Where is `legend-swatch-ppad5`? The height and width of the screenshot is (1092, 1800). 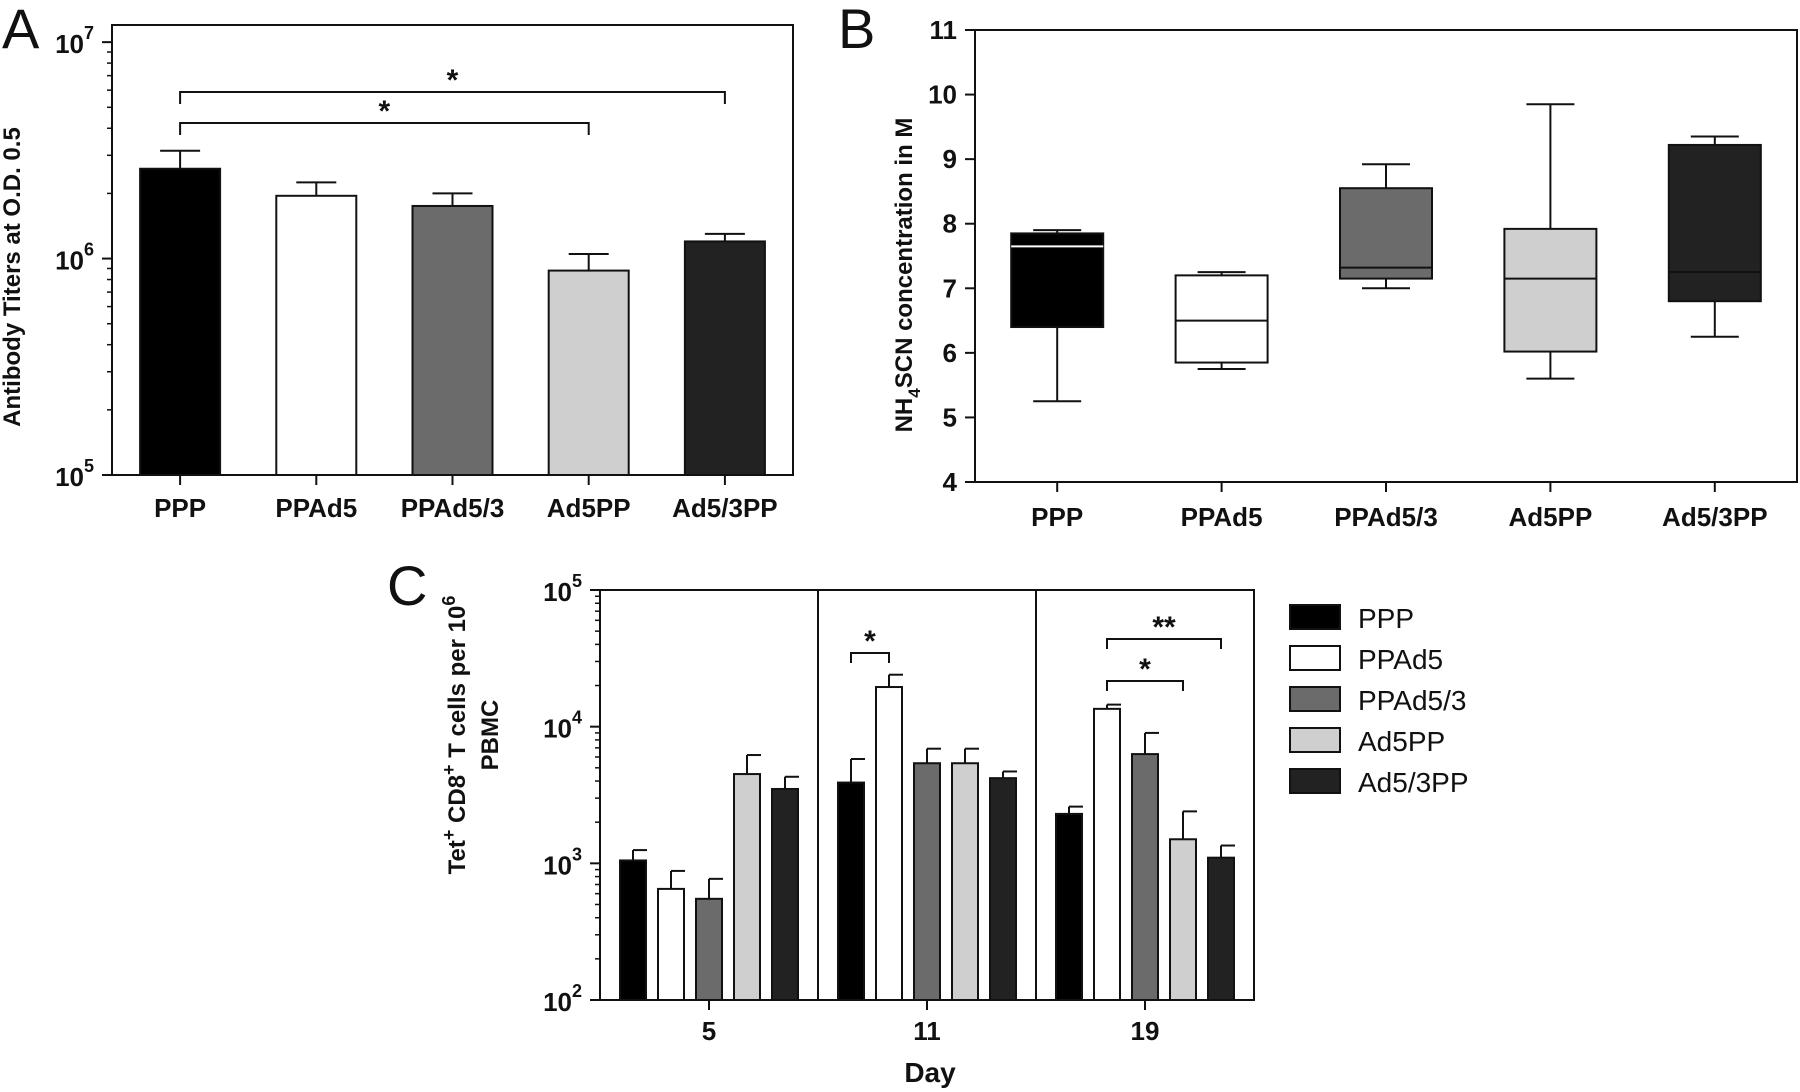
legend-swatch-ppad5 is located at coordinates (1315, 658).